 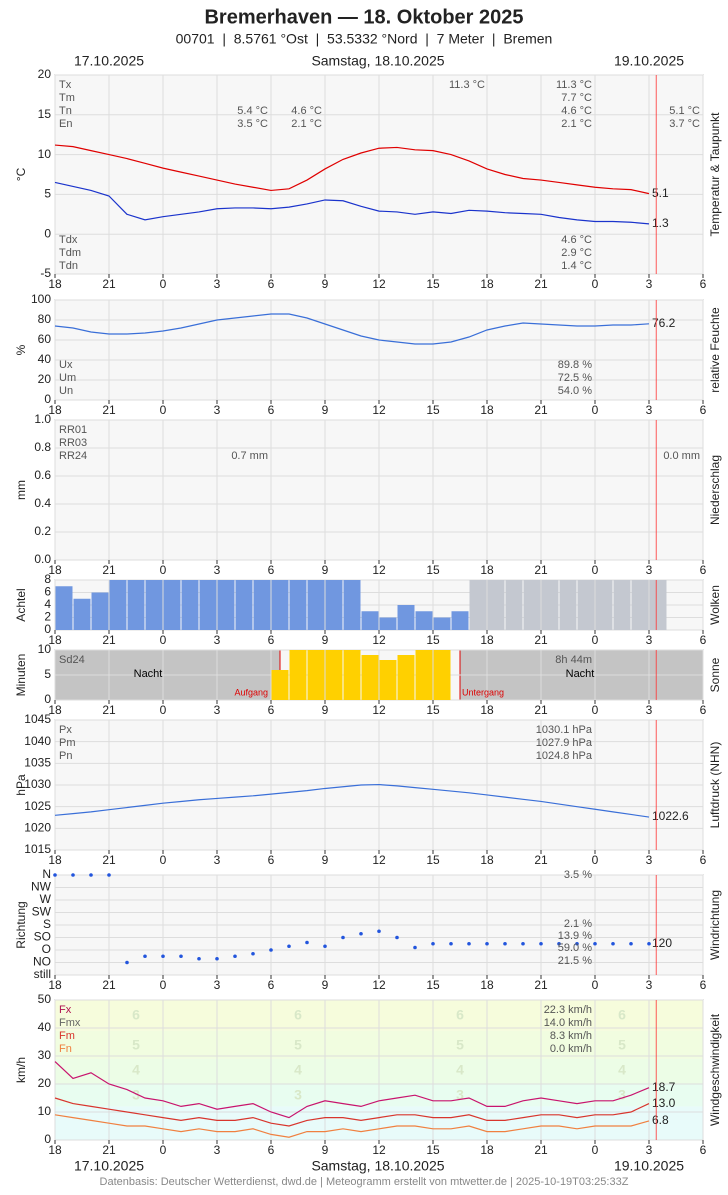 I want to click on x-tick-label: 9, so click(x=325, y=410).